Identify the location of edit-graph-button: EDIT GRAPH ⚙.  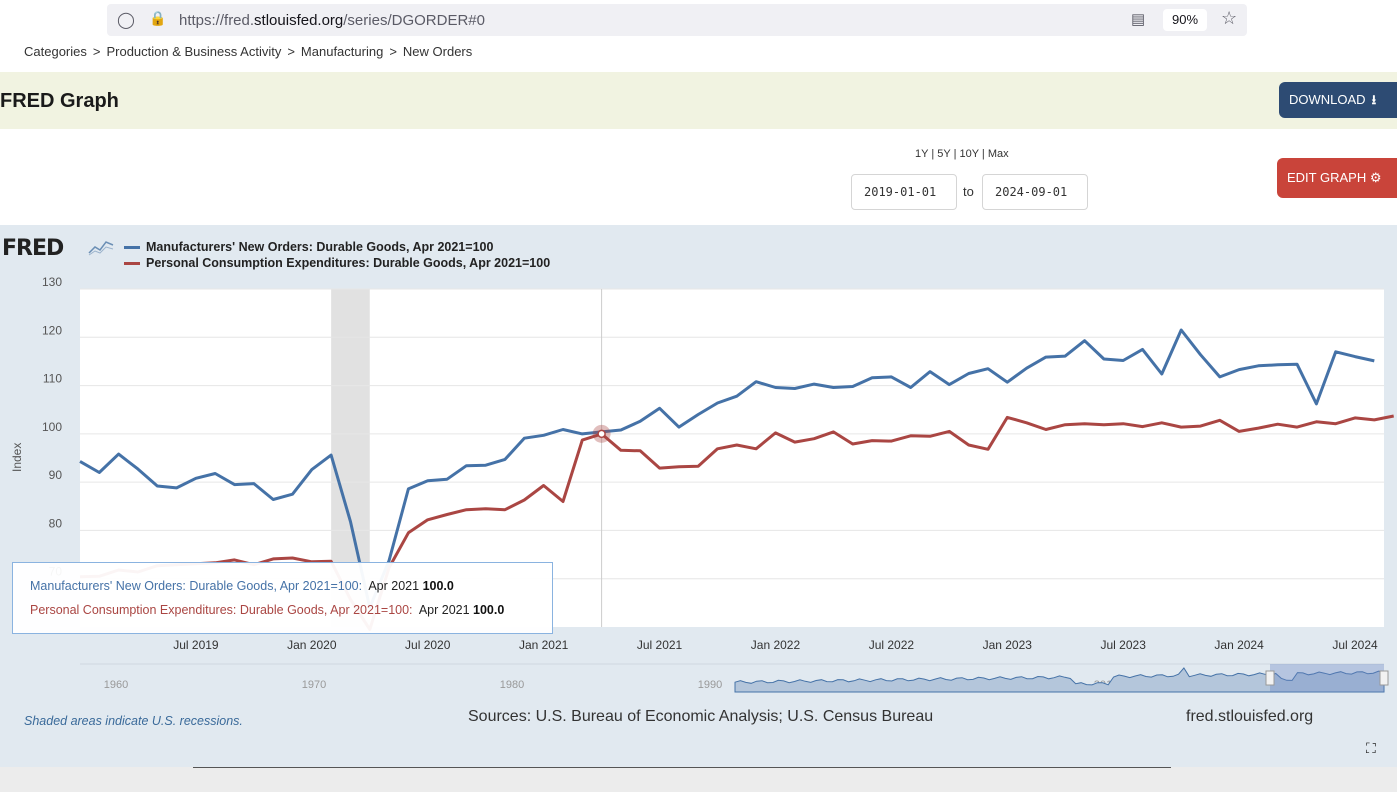
(1337, 178).